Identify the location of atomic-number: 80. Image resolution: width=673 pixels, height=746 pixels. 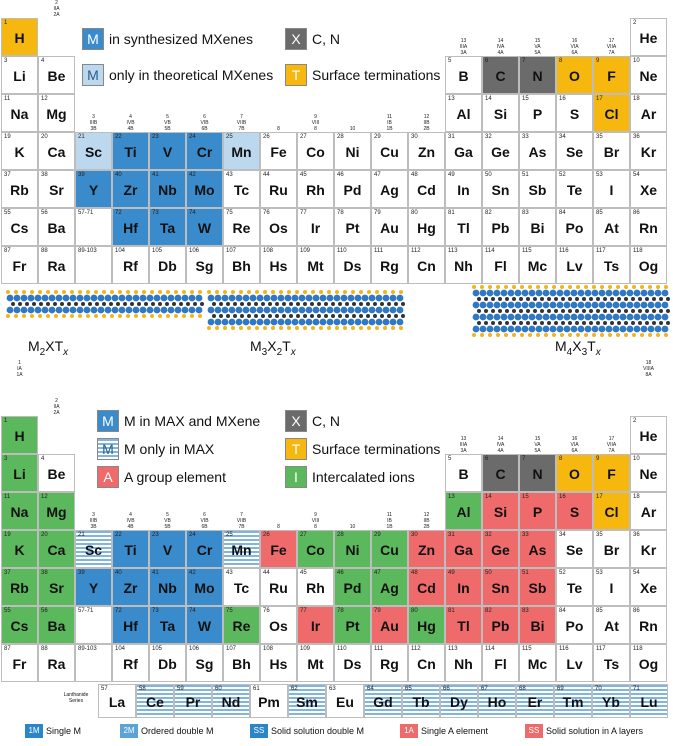
(414, 611).